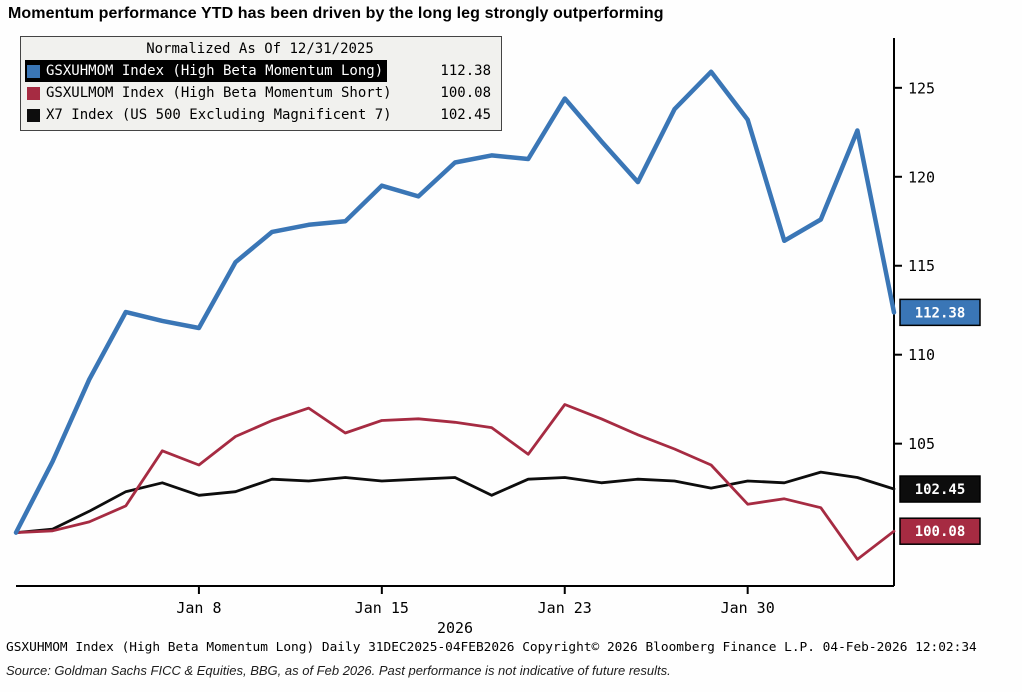  I want to click on svg-text: 120, so click(921, 177).